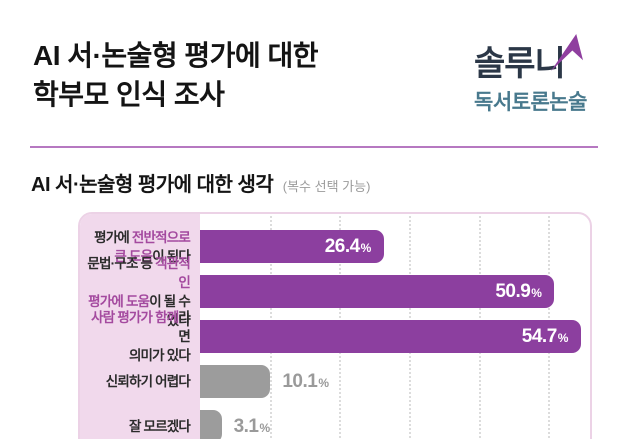 This screenshot has width=628, height=439. I want to click on brand-logo: 솔루니 독서토론논술, so click(536, 75).